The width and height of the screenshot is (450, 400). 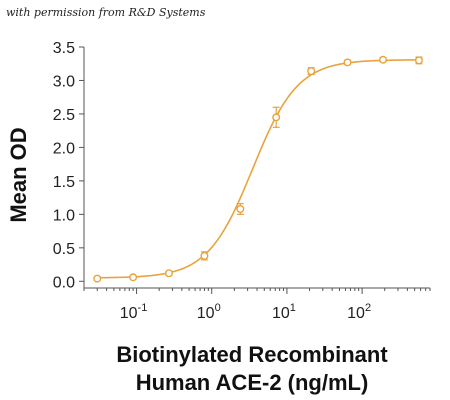 What do you see at coordinates (64, 115) in the screenshot?
I see `y-tick-label: 2.5` at bounding box center [64, 115].